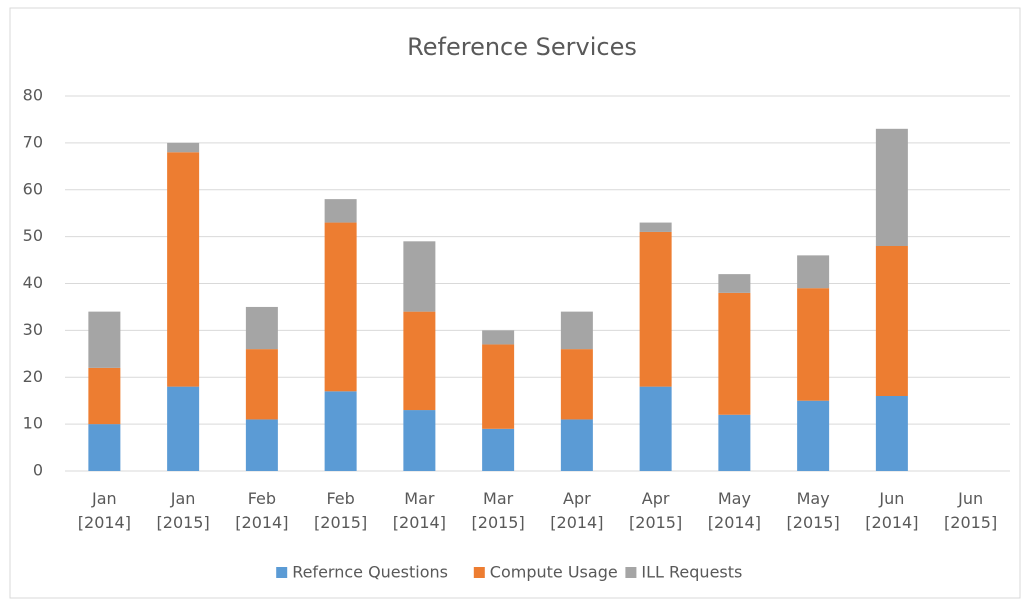 The image size is (1022, 602). I want to click on x-tick-label: Jun [2014], so click(891, 510).